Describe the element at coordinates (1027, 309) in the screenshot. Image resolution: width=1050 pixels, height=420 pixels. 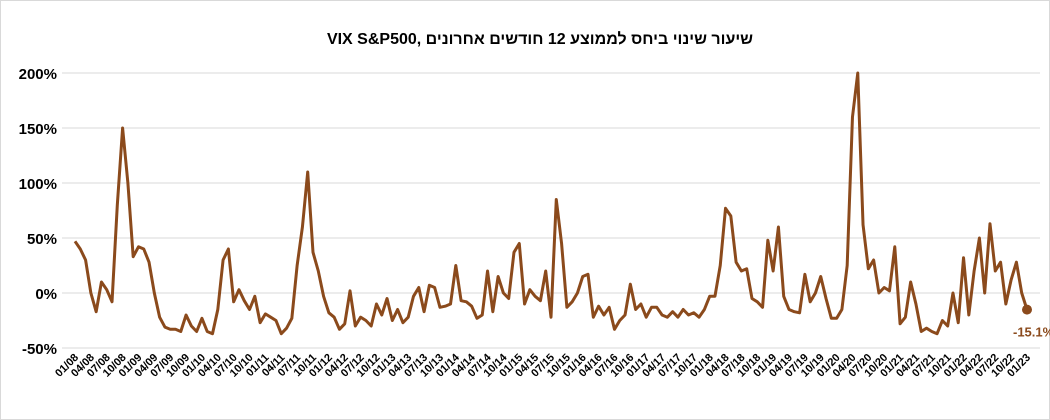
I see `end-marker` at that location.